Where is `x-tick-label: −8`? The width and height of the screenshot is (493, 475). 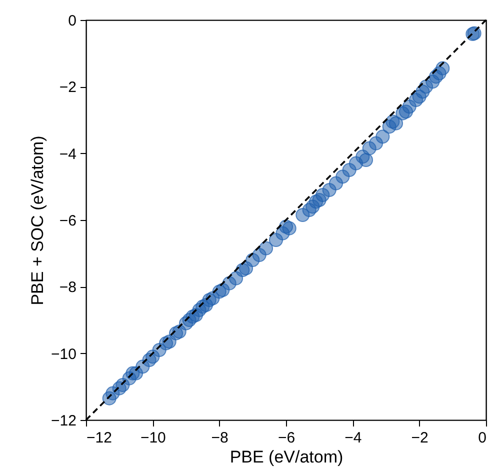 x-tick-label: −8 is located at coordinates (219, 438).